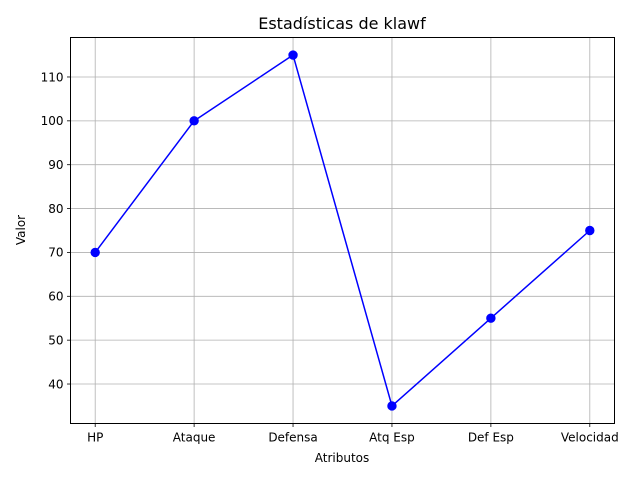  What do you see at coordinates (292, 438) in the screenshot?
I see `x-tick-label: Defensa` at bounding box center [292, 438].